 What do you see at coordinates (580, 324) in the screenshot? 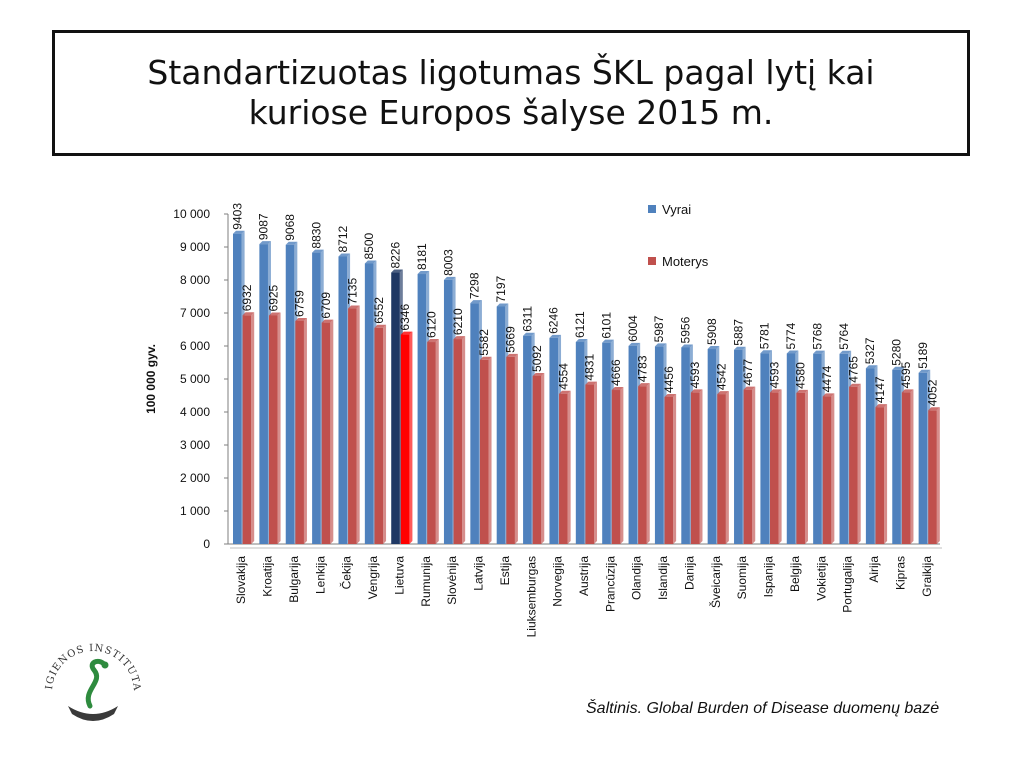
I see `data-label-vyrai: 6121` at bounding box center [580, 324].